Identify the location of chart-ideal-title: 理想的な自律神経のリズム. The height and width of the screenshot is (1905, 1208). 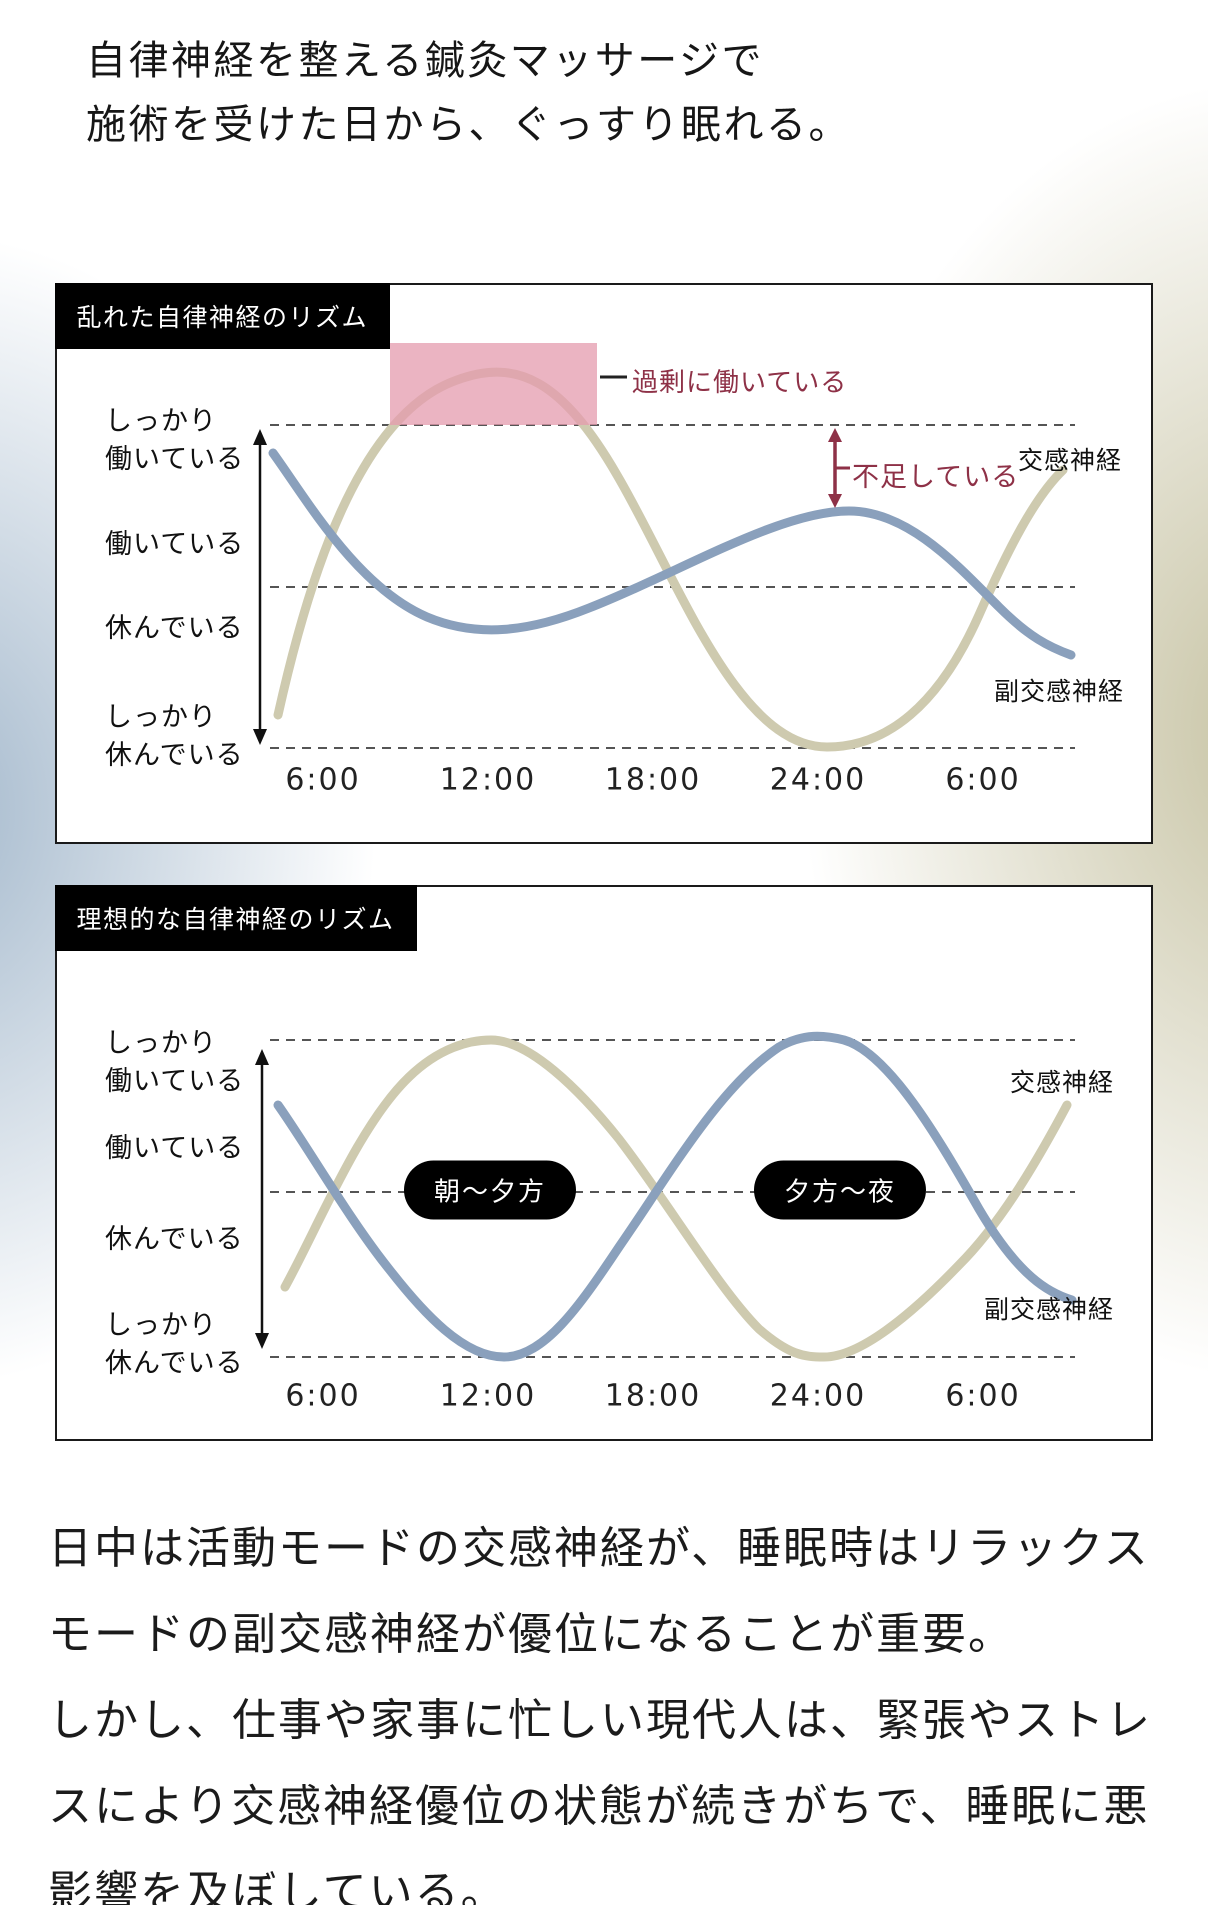
(235, 917).